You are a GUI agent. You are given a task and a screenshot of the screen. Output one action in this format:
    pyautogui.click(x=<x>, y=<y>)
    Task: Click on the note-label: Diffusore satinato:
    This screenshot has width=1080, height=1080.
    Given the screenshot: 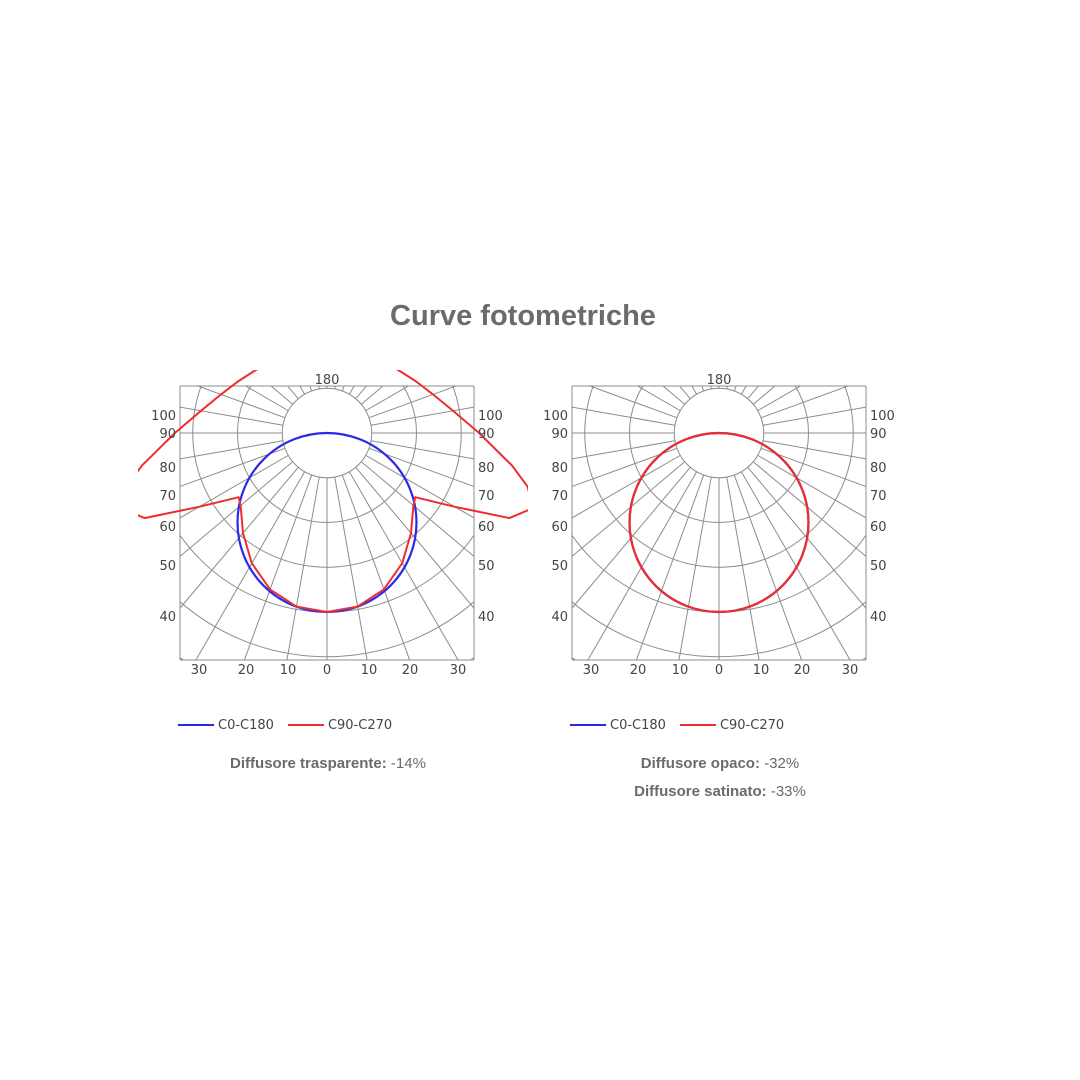 What is the action you would take?
    pyautogui.click(x=700, y=791)
    